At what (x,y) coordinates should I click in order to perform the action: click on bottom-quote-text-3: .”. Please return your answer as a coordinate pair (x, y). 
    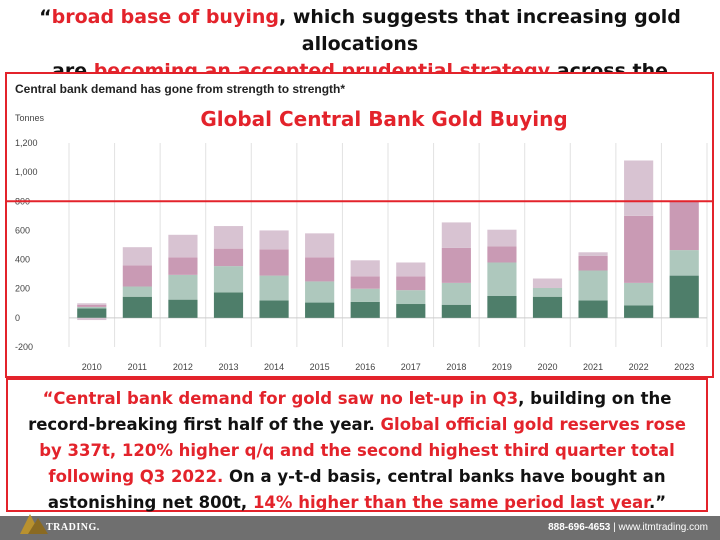
    Looking at the image, I should click on (657, 502).